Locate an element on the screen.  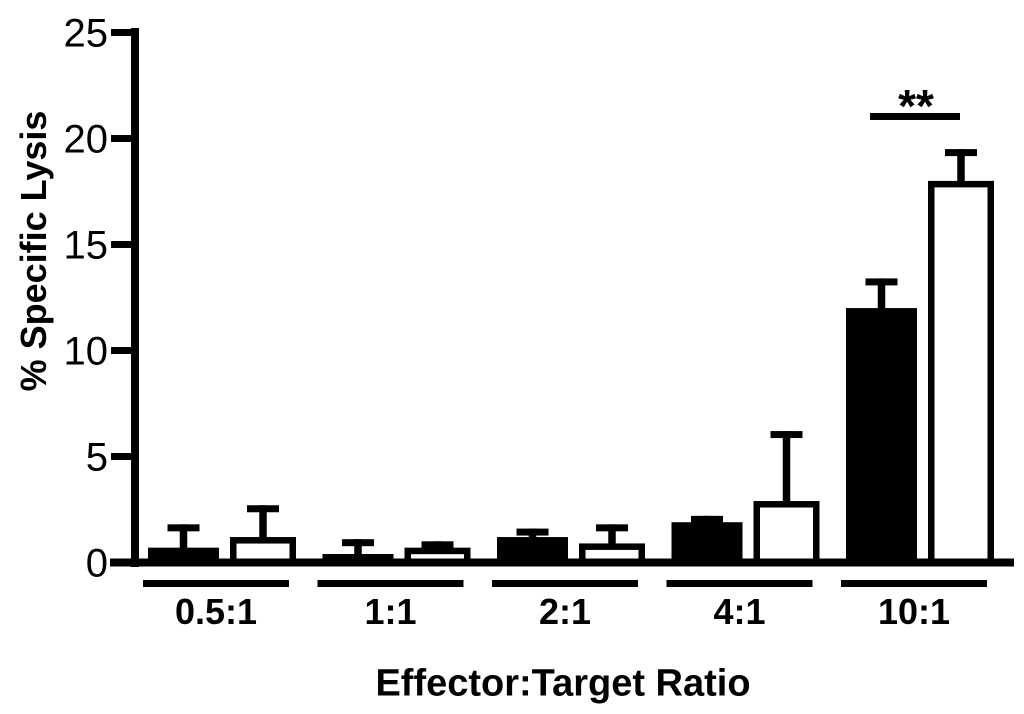
significance-stars: ** is located at coordinates (916, 106).